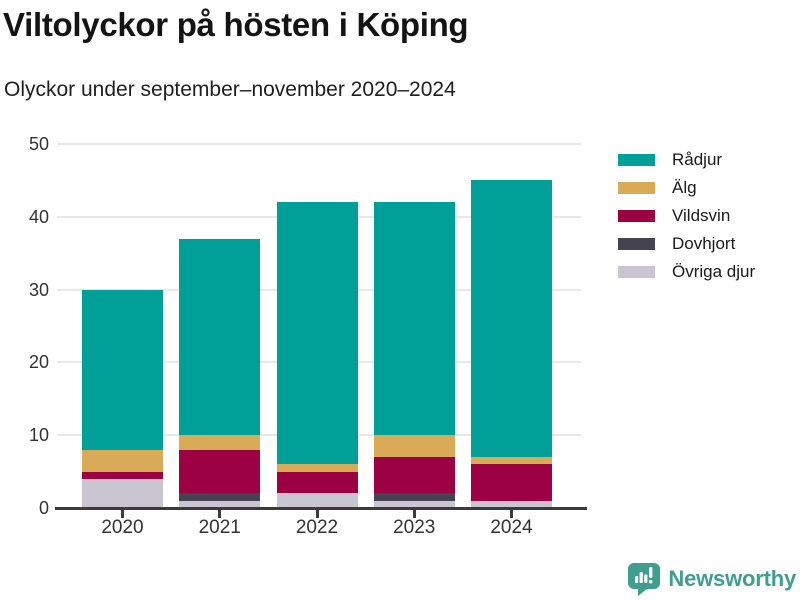 The width and height of the screenshot is (800, 600). What do you see at coordinates (38, 289) in the screenshot?
I see `y-axis-label: 30` at bounding box center [38, 289].